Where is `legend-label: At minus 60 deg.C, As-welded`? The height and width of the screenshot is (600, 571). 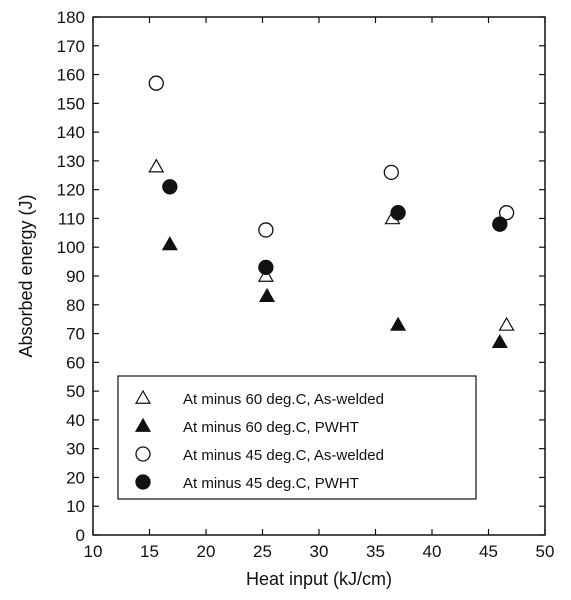
legend-label: At minus 60 deg.C, As-welded is located at coordinates (283, 399).